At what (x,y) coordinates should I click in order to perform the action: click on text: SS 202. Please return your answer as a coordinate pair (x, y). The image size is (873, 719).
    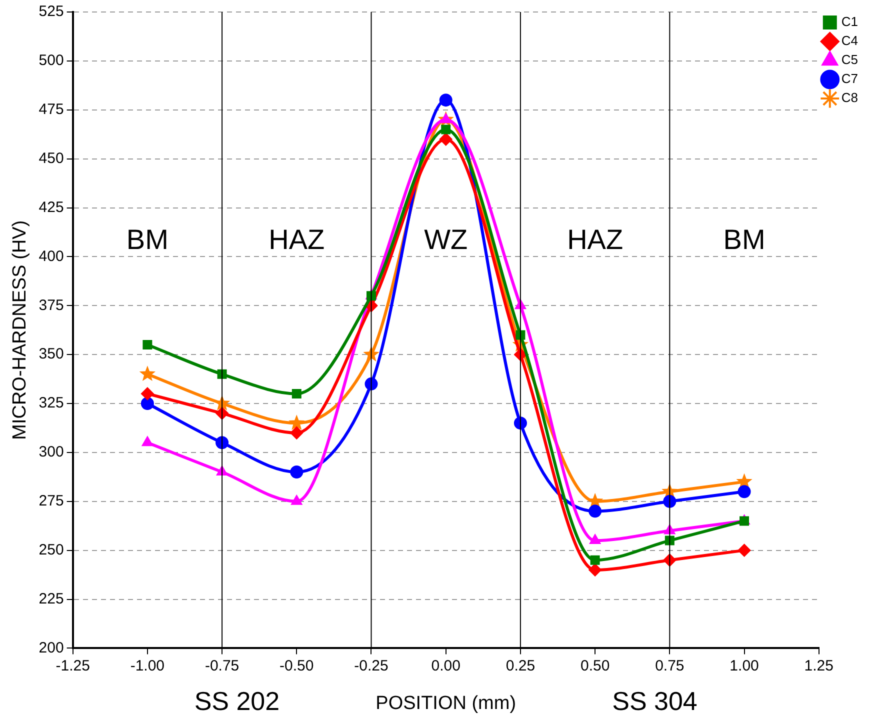
    Looking at the image, I should click on (237, 701).